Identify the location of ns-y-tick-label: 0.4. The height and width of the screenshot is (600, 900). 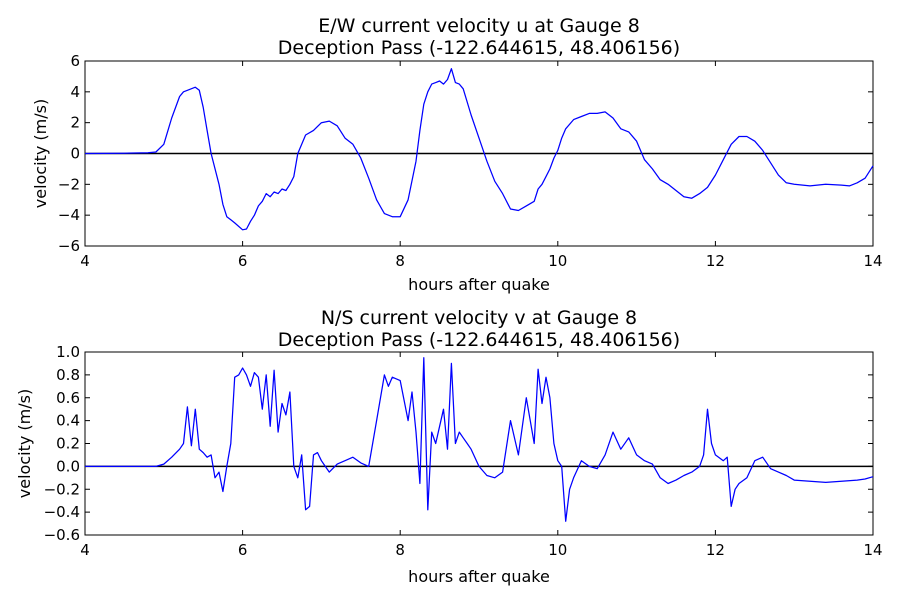
(68, 421).